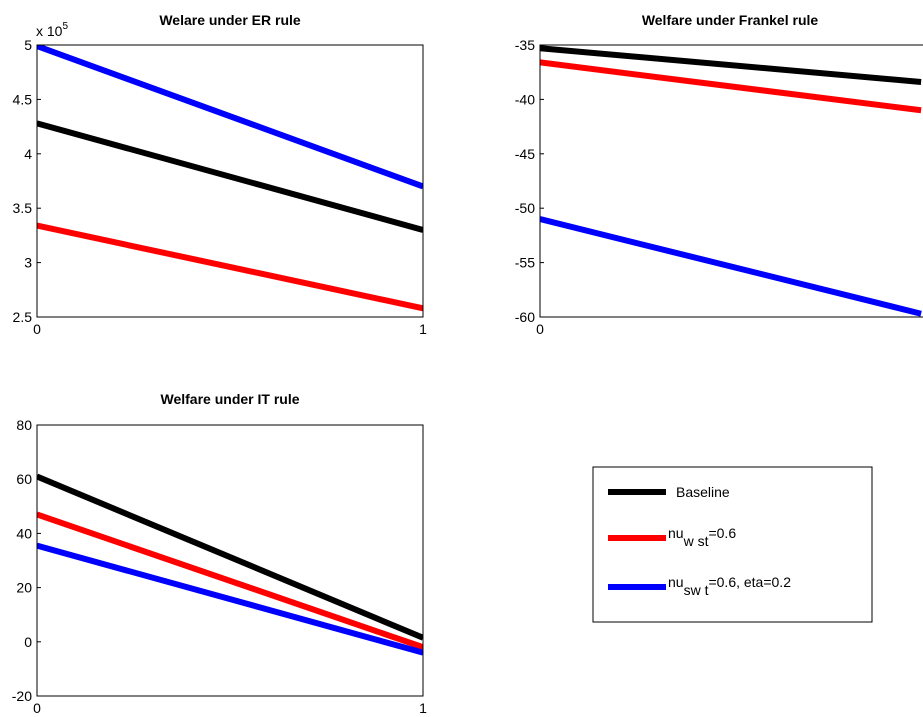  I want to click on x-tick-label-er: 0, so click(37, 329).